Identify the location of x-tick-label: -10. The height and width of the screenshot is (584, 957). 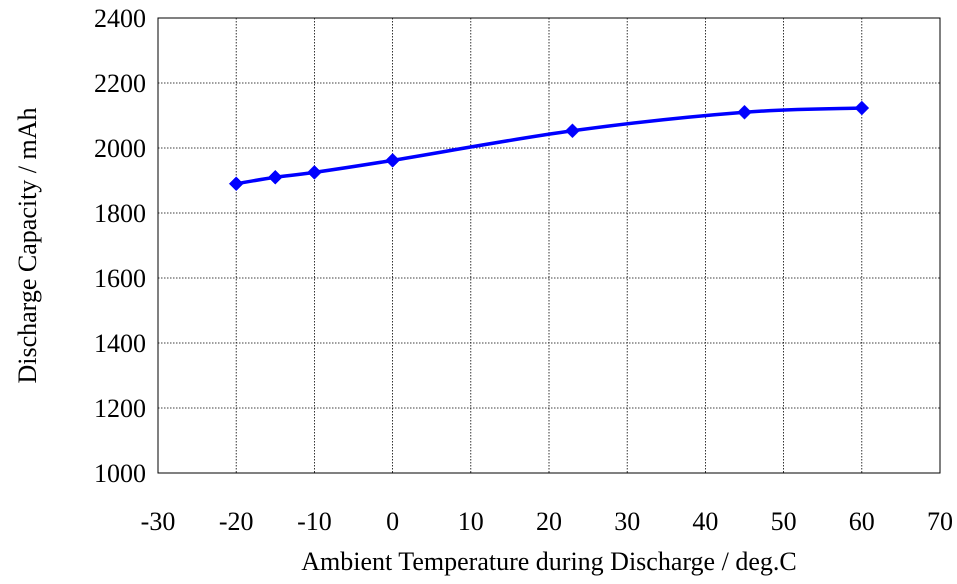
(314, 521).